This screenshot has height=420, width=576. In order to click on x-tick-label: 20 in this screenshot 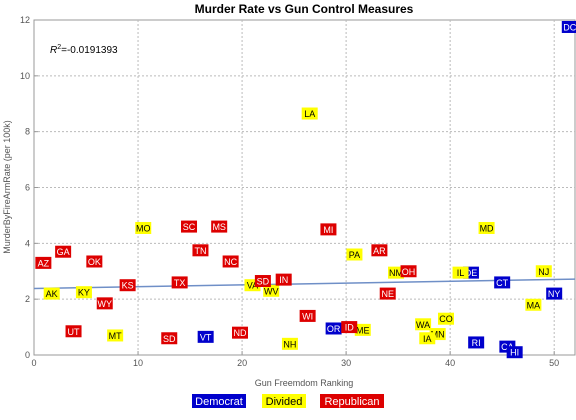, I will do `click(242, 363)`.